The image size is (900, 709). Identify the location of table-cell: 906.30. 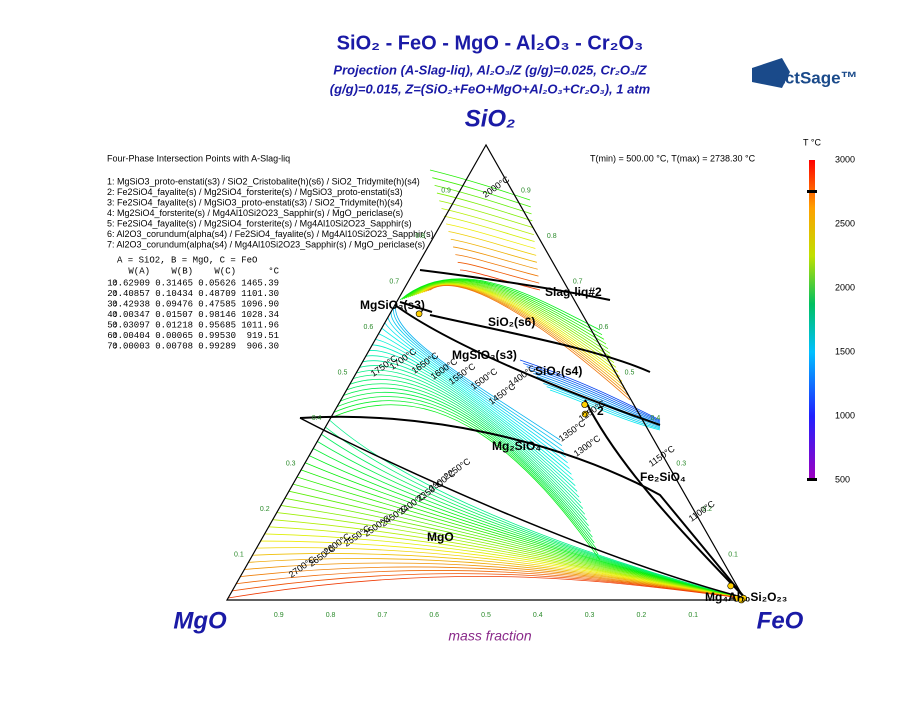
(263, 346).